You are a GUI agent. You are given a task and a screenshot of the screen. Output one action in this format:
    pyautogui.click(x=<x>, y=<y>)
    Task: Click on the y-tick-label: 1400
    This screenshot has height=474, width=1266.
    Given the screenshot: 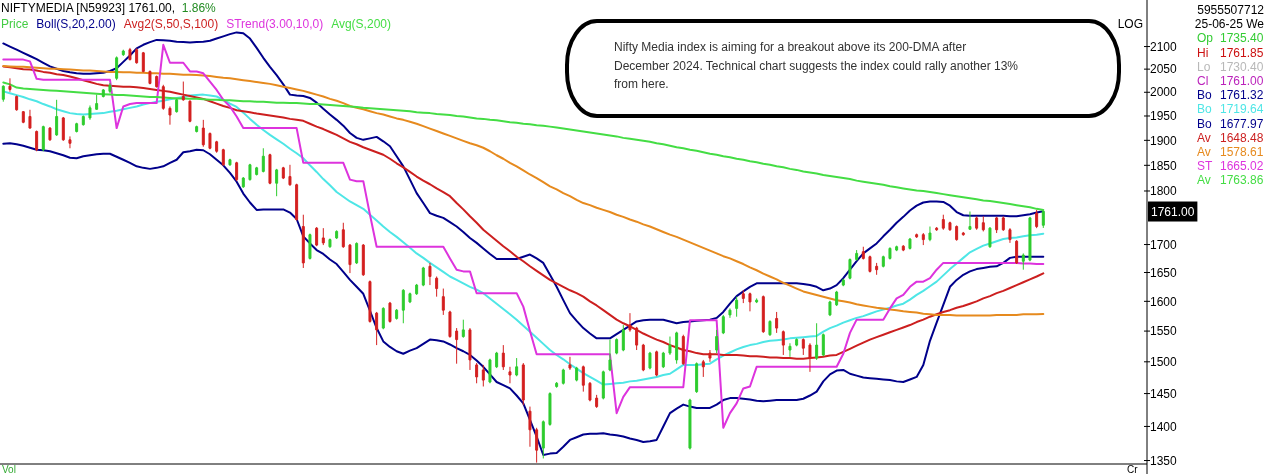 What is the action you would take?
    pyautogui.click(x=1164, y=426)
    